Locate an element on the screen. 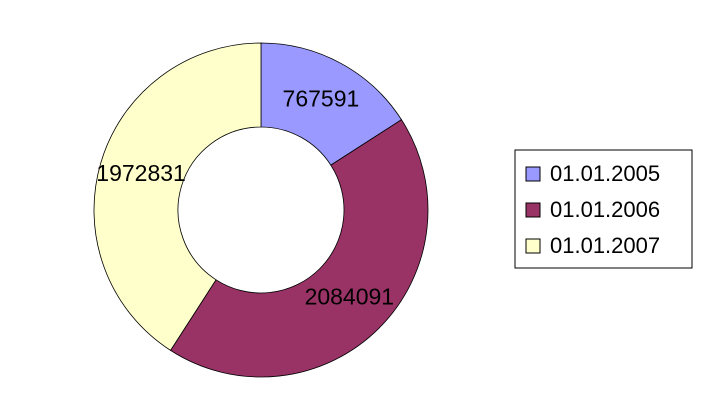  slice-01.01.2005 is located at coordinates (331, 104).